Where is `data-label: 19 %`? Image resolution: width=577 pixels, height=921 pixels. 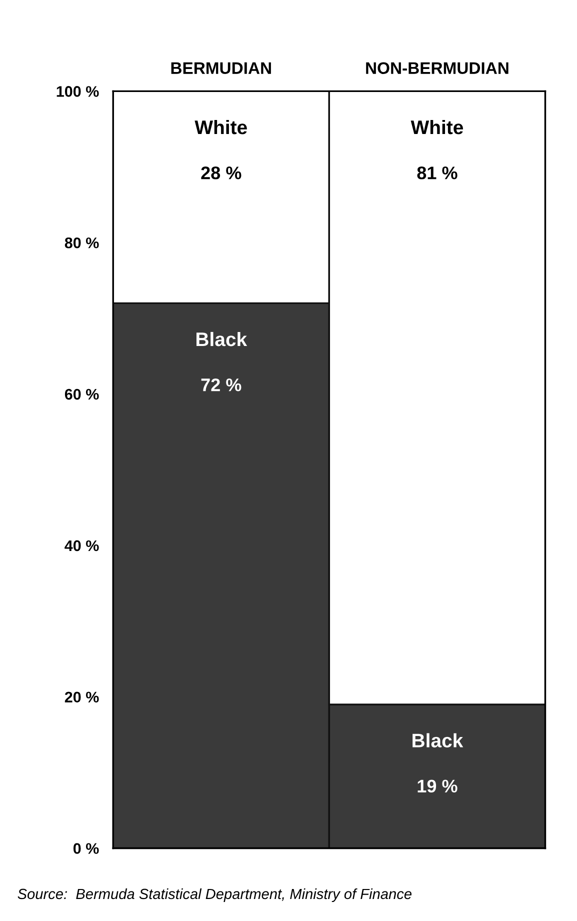
data-label: 19 % is located at coordinates (438, 786).